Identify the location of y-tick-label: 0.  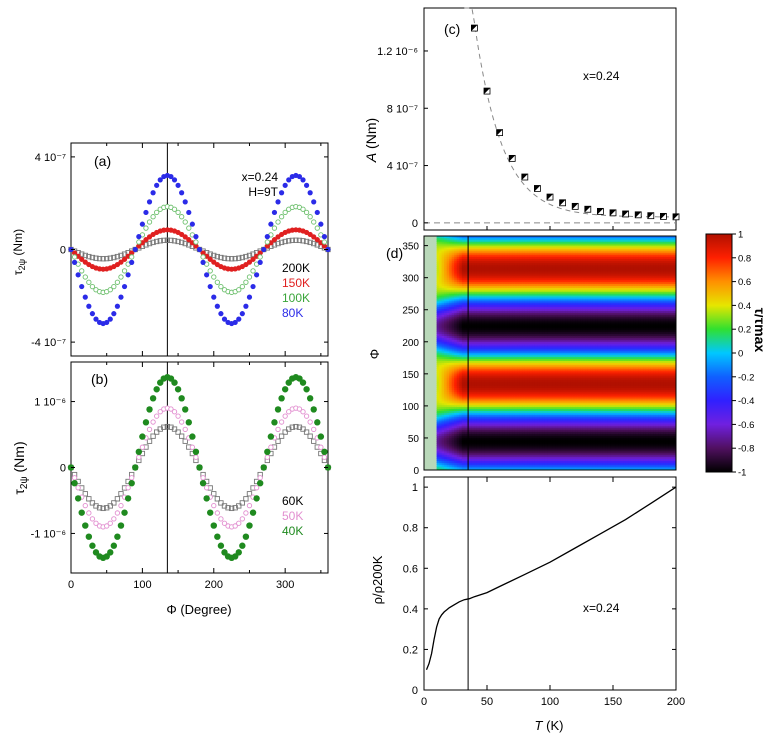
(415, 224).